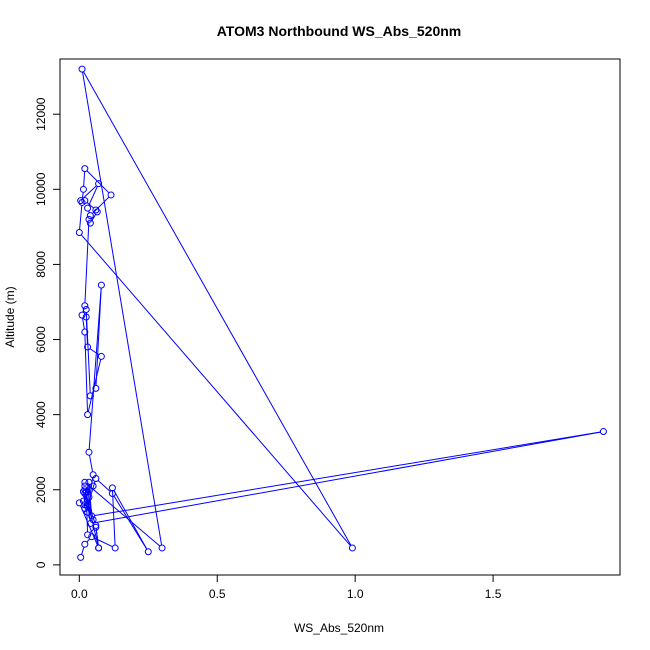 The width and height of the screenshot is (650, 650). I want to click on y-tick-label: 8000, so click(41, 264).